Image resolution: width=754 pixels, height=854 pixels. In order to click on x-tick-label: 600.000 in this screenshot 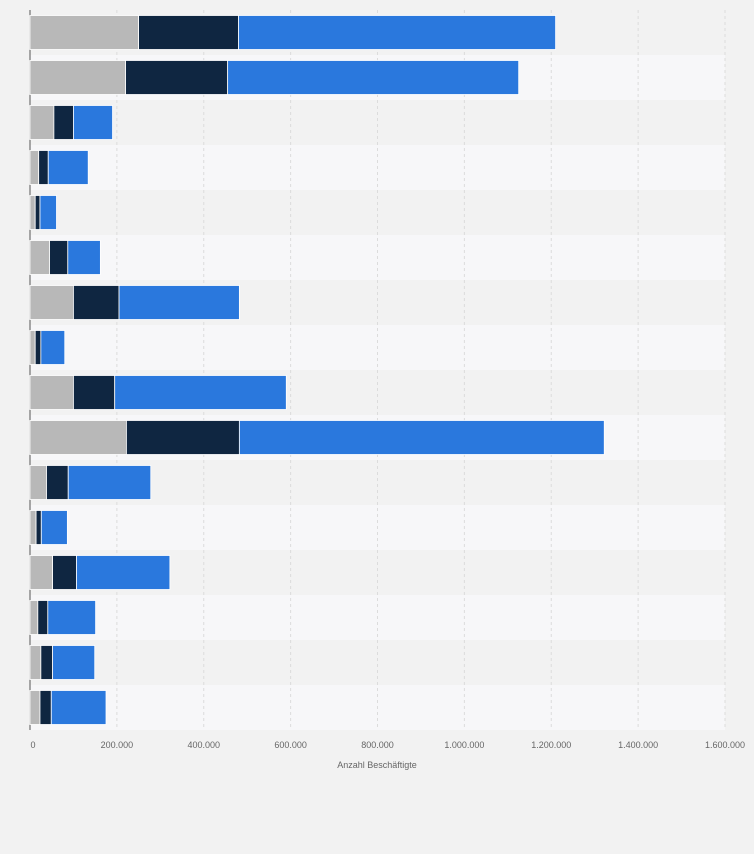, I will do `click(290, 745)`.